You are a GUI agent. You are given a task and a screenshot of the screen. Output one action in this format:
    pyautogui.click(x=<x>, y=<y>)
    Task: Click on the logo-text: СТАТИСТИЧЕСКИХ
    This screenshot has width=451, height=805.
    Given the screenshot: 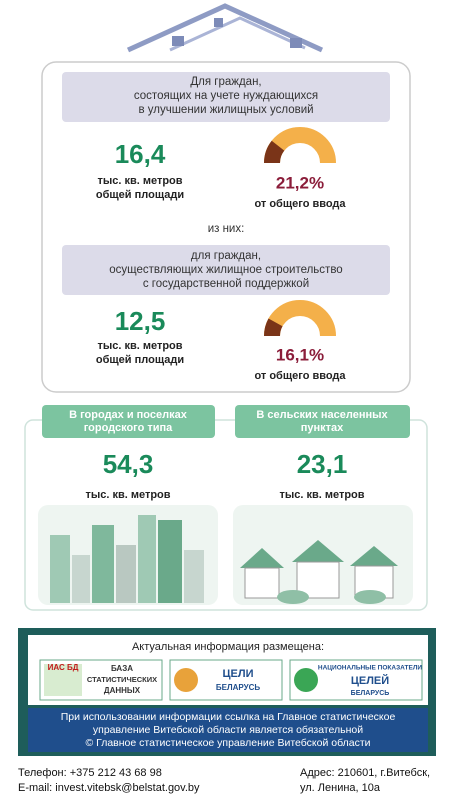 What is the action you would take?
    pyautogui.click(x=122, y=679)
    